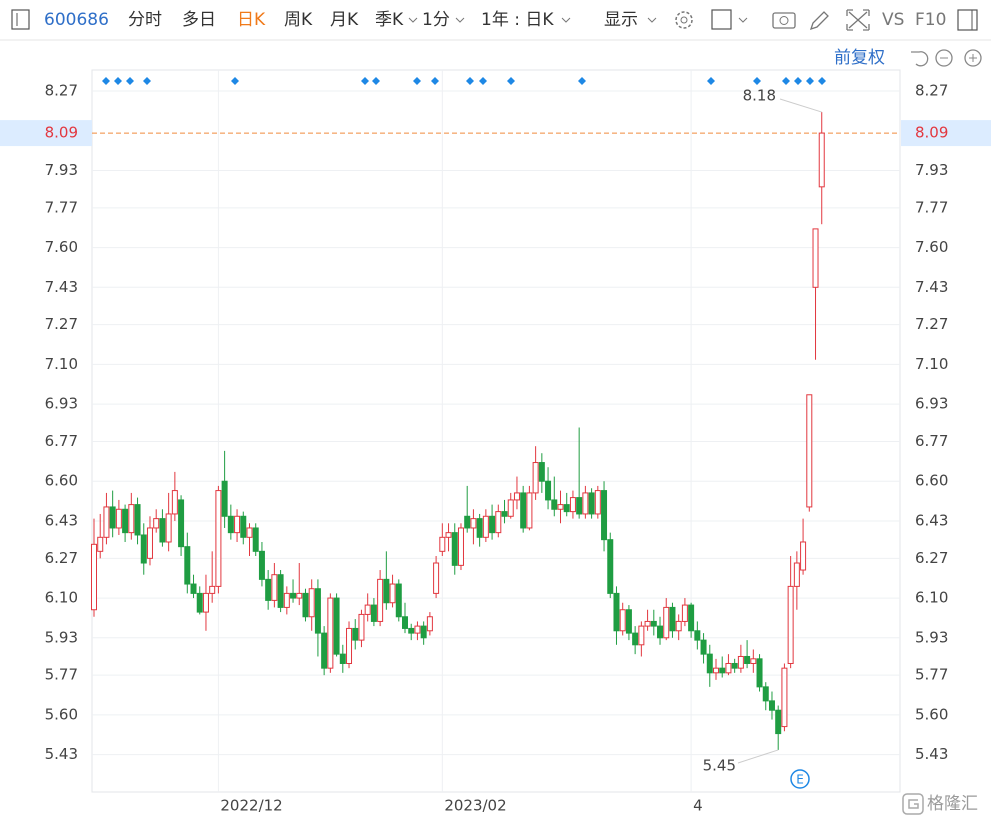 The image size is (991, 824). I want to click on price-label: 8.09, so click(61, 133).